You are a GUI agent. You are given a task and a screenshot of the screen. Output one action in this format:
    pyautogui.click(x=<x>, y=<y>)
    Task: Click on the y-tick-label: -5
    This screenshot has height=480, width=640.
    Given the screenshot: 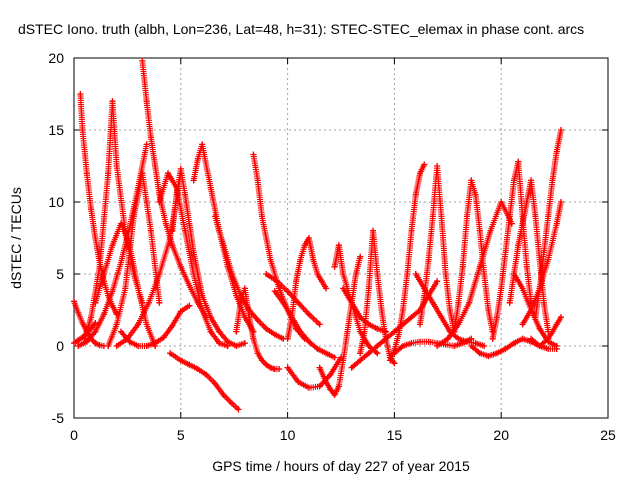 What is the action you would take?
    pyautogui.click(x=58, y=418)
    